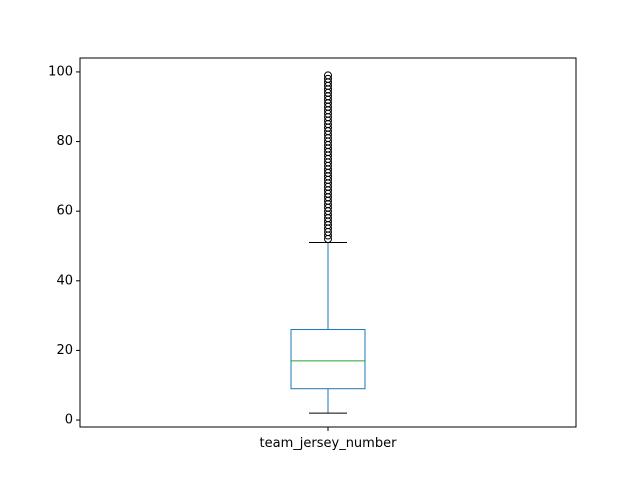 Image resolution: width=640 pixels, height=480 pixels. I want to click on x-tick-label: team_jersey_number, so click(329, 443).